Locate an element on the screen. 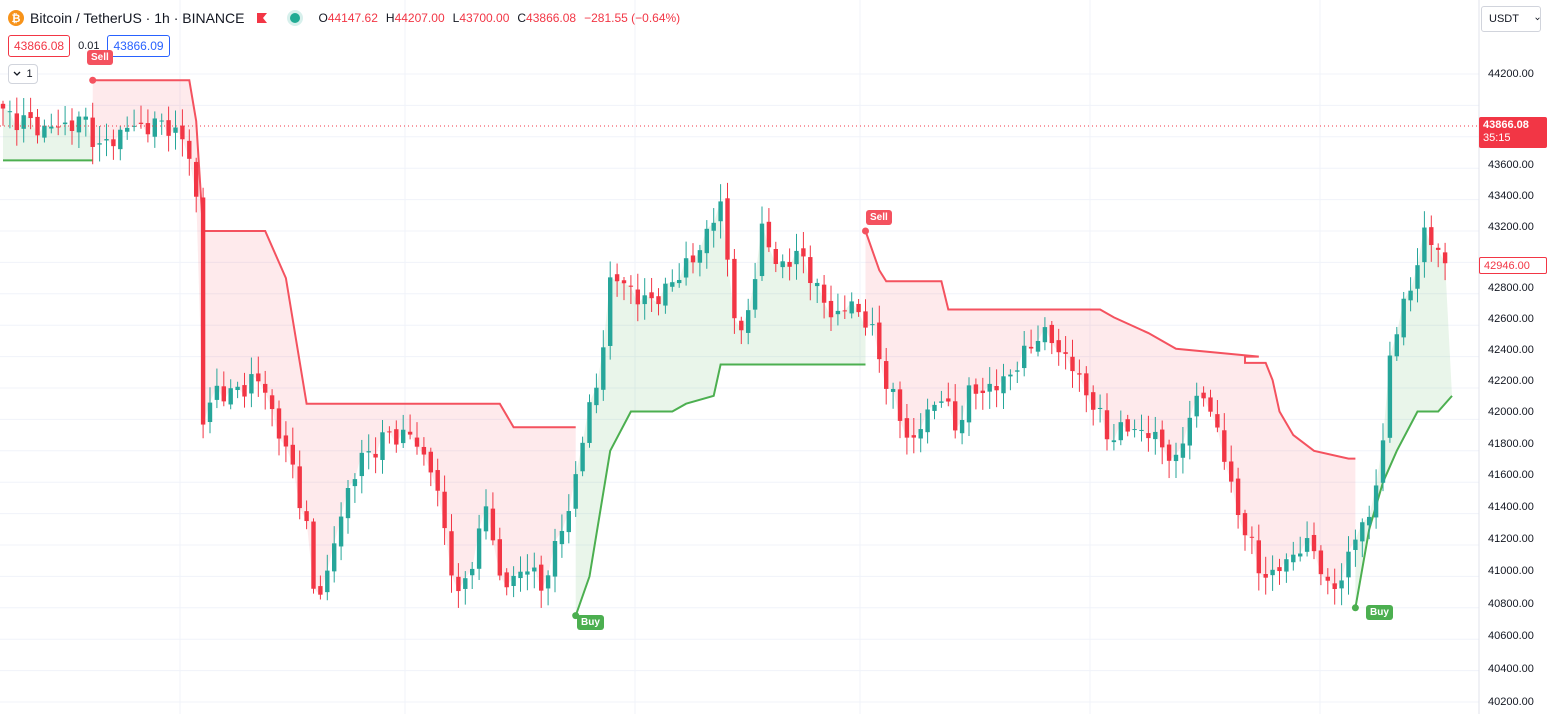 Image resolution: width=1547 pixels, height=714 pixels. ohlc-low-value: 43700.00 is located at coordinates (484, 18).